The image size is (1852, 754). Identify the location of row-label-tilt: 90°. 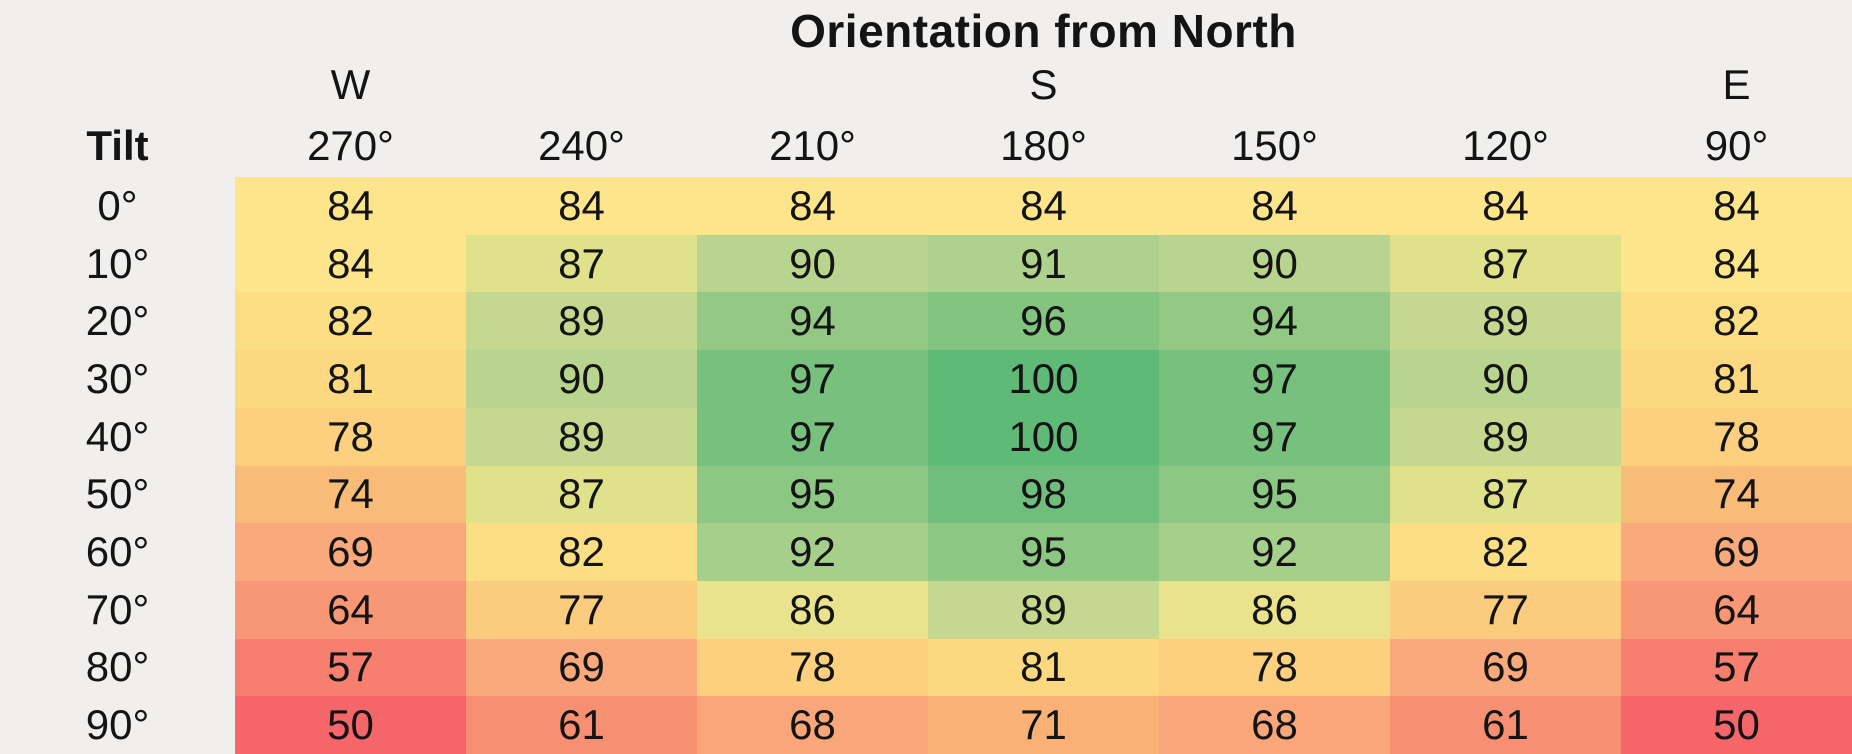
(117, 725).